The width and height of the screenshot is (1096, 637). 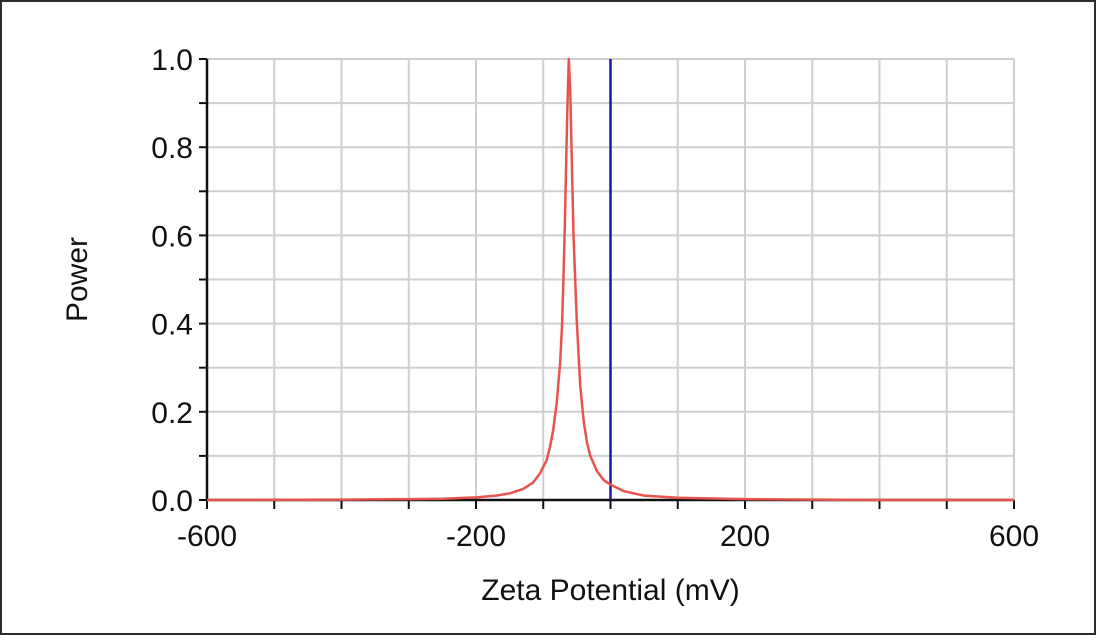 What do you see at coordinates (172, 501) in the screenshot?
I see `y-tick-label: 0.0` at bounding box center [172, 501].